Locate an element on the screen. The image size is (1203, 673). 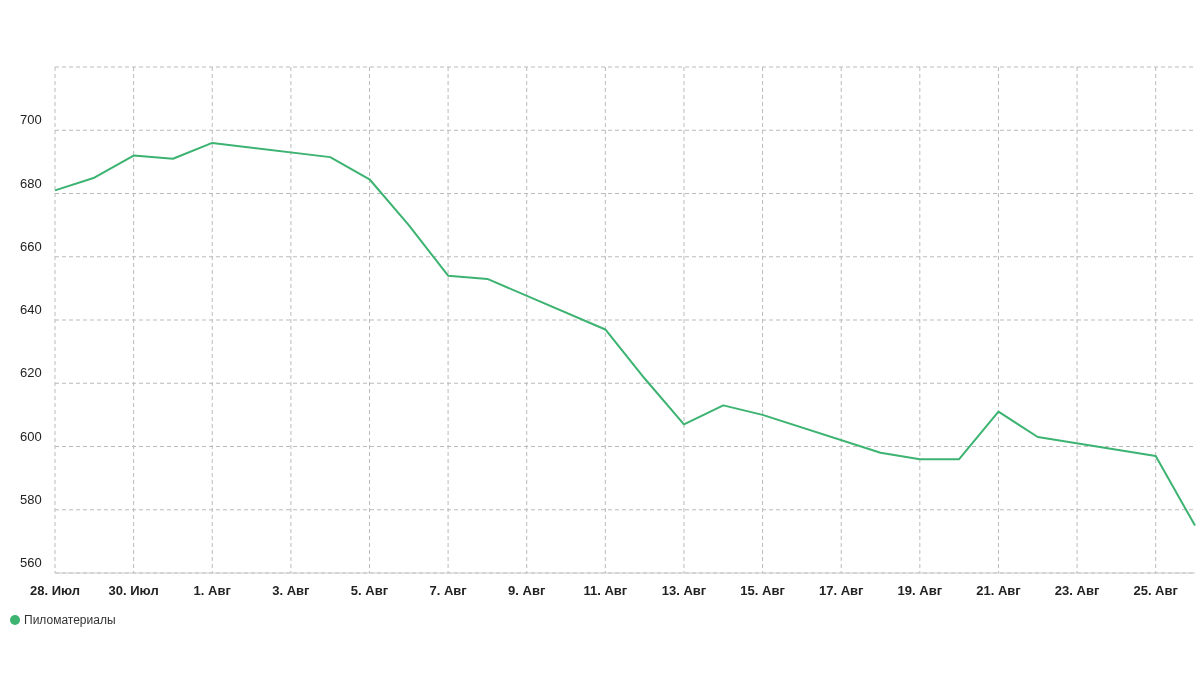
y-tick-label: 640 is located at coordinates (31, 309).